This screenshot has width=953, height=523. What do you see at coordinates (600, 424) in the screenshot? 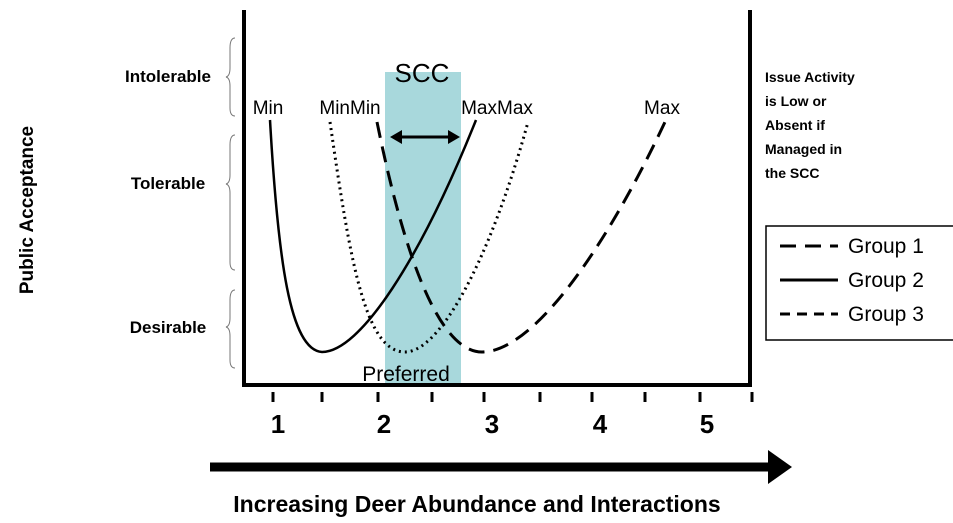
I see `x-tick-label: 4` at bounding box center [600, 424].